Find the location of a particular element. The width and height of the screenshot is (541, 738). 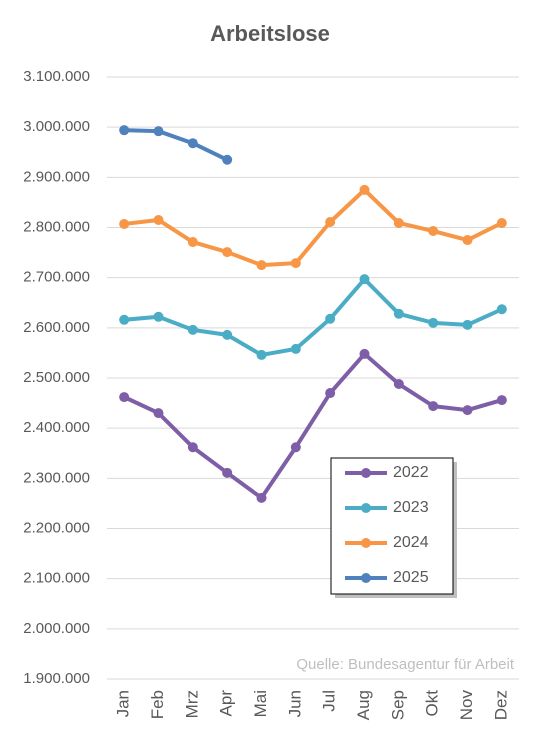

legend-label: 2022 is located at coordinates (411, 472).